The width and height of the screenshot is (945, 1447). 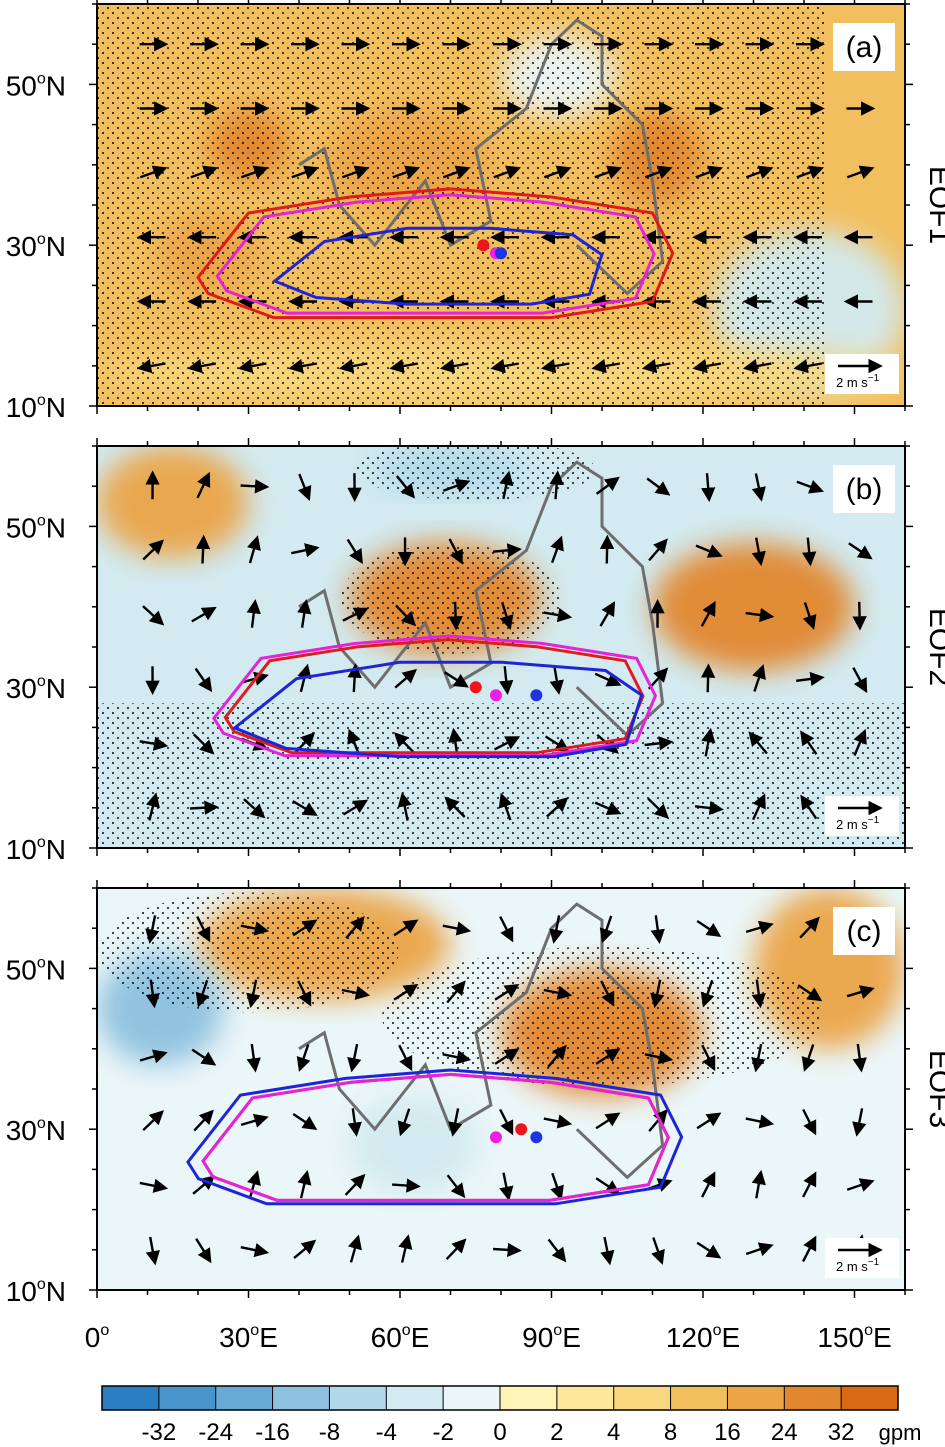 I want to click on colorbar-label: -32, so click(x=159, y=1432).